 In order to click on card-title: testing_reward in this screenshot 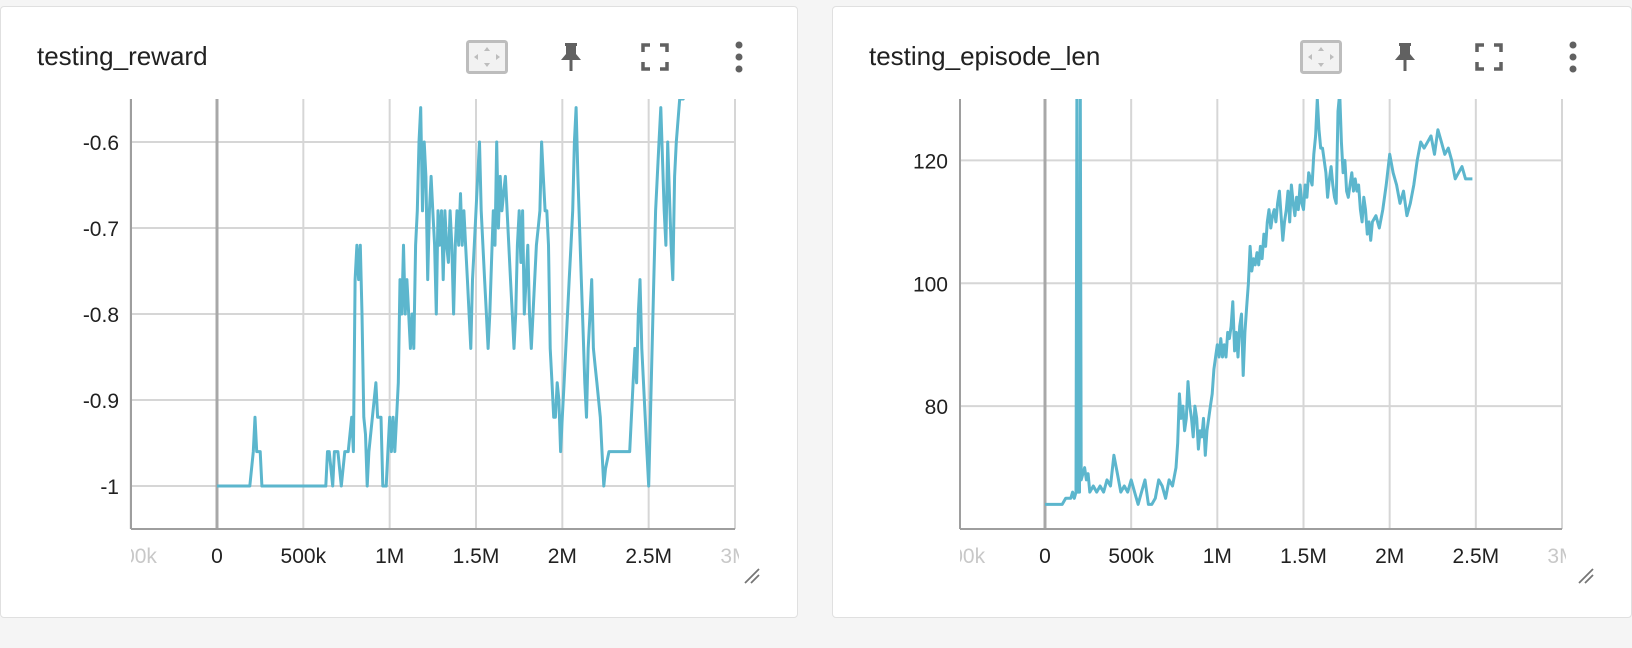, I will do `click(122, 56)`.